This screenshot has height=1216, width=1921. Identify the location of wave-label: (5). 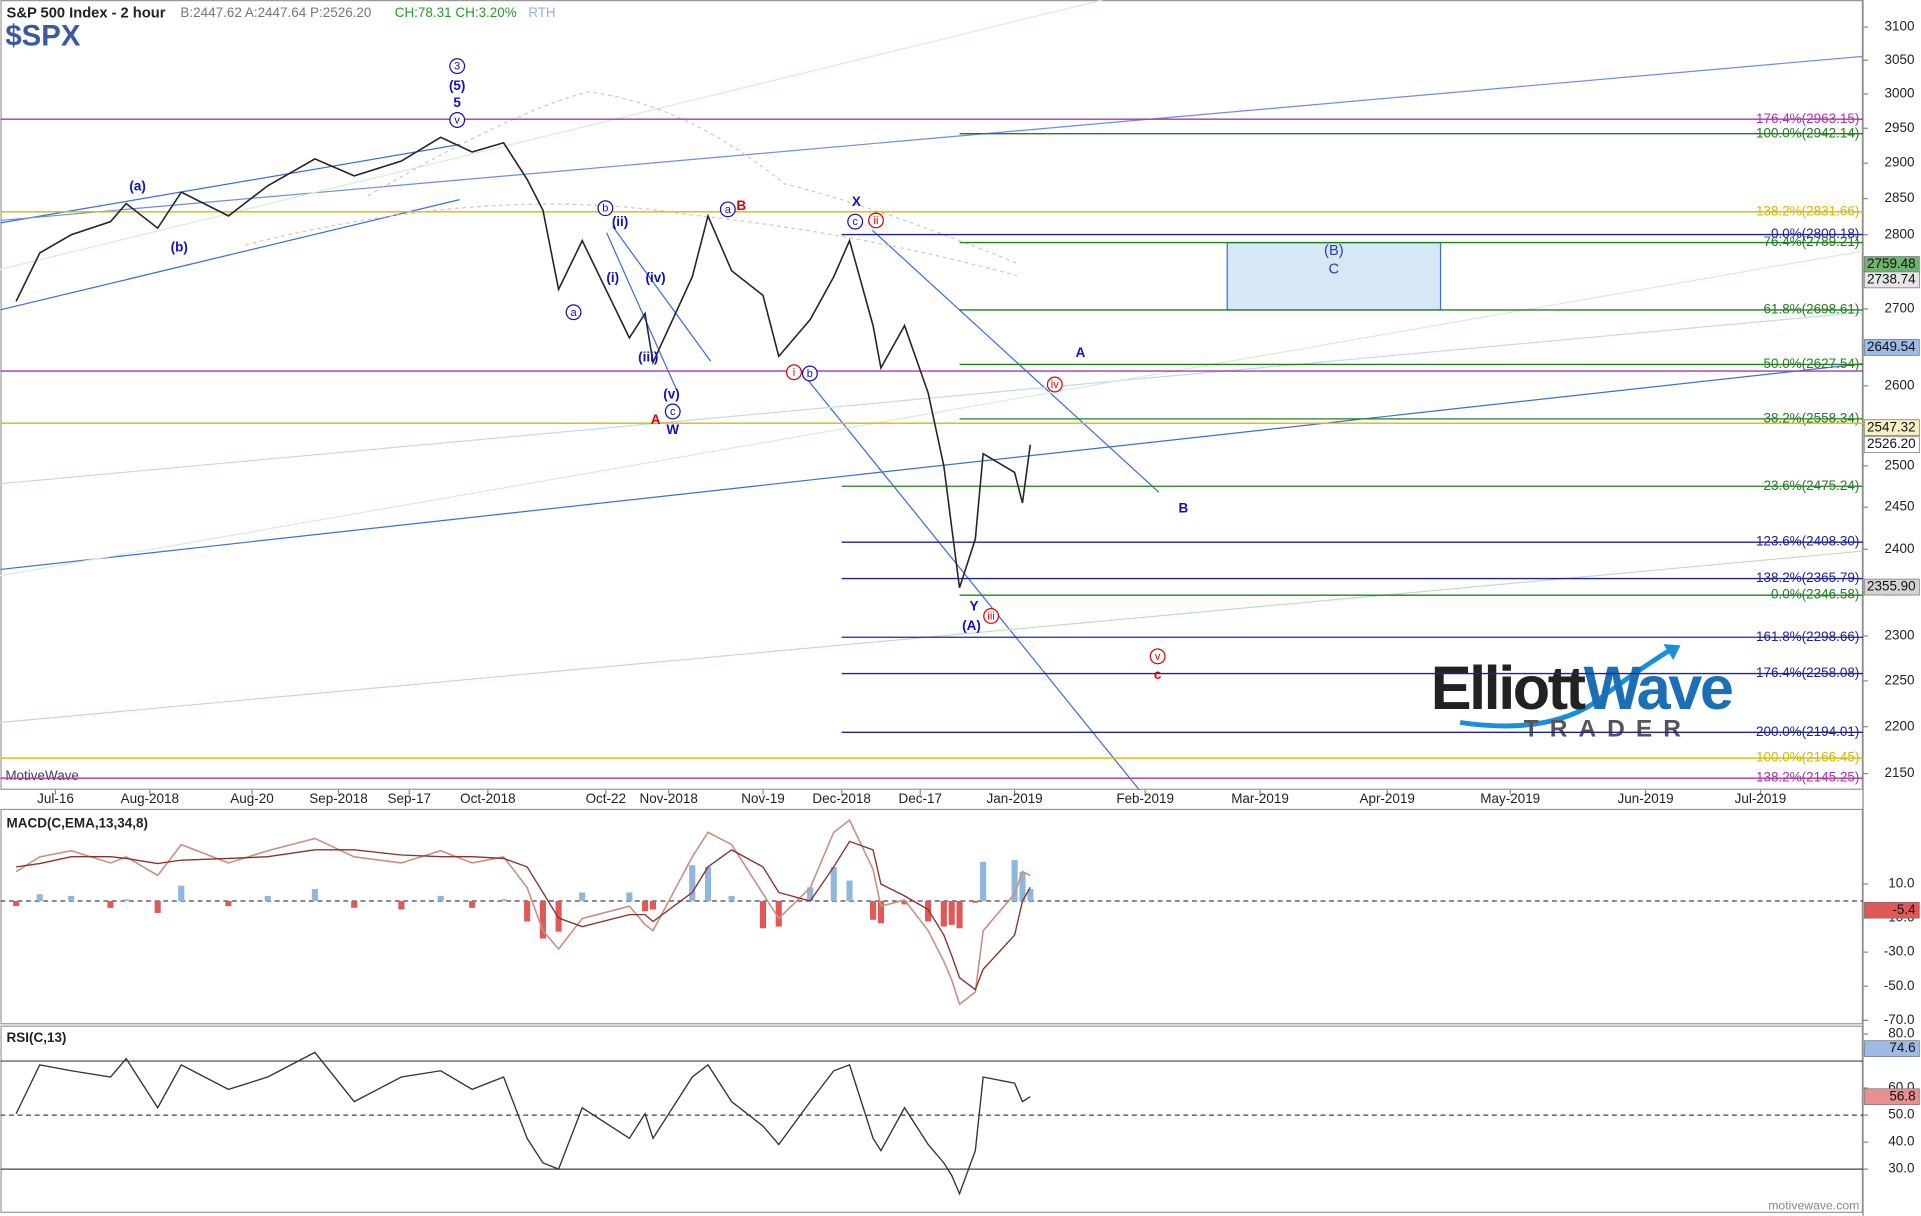
(457, 85).